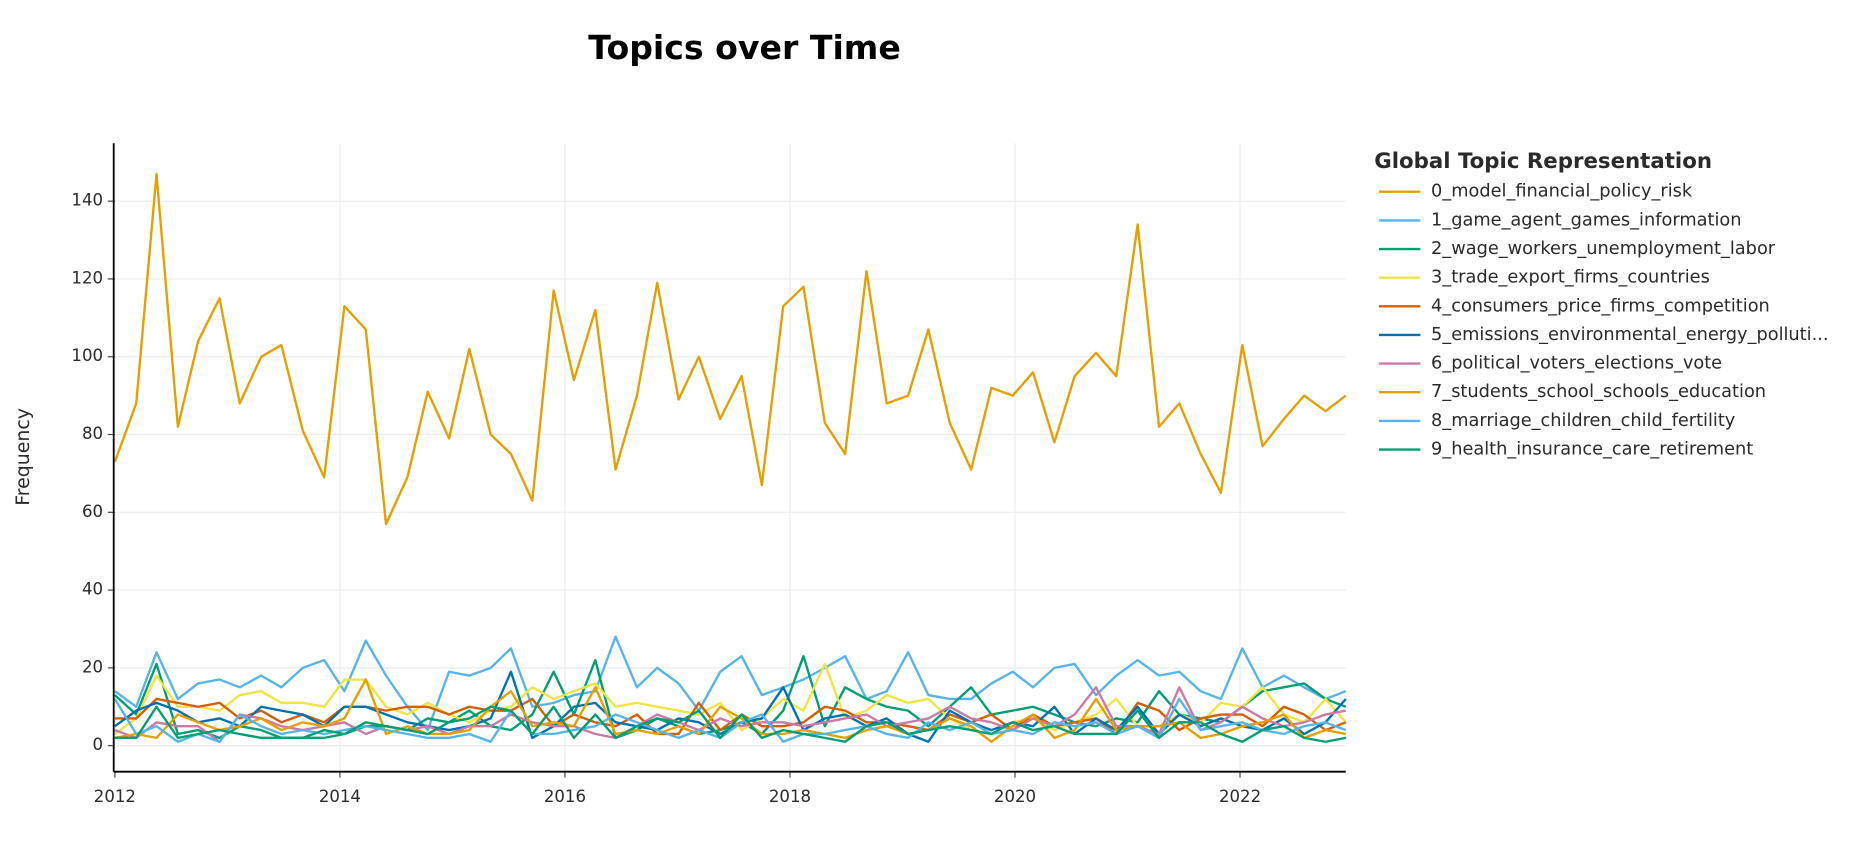  Describe the element at coordinates (92, 666) in the screenshot. I see `y-tick-label: 20` at that location.